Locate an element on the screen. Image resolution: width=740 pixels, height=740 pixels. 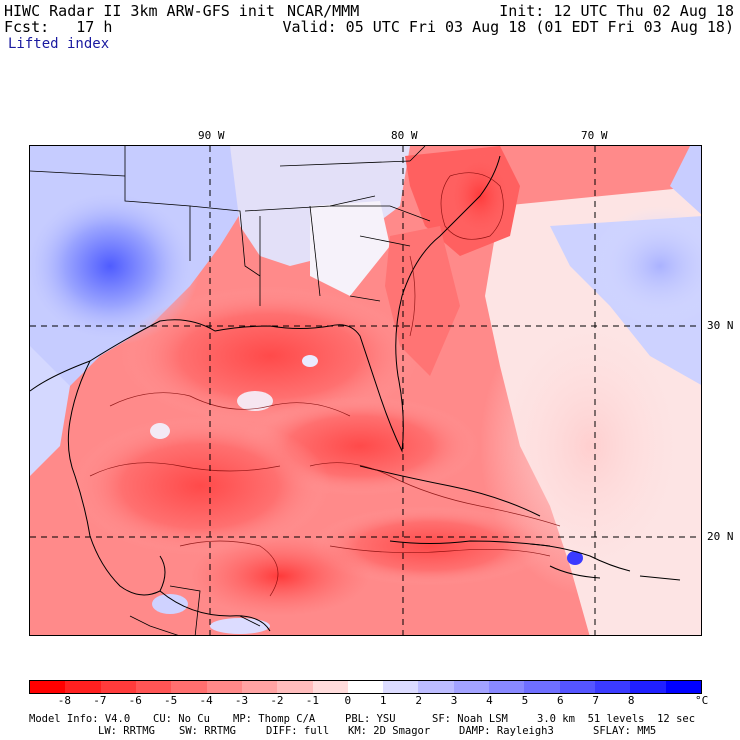
gulf-red is located at coordinates (200, 486).